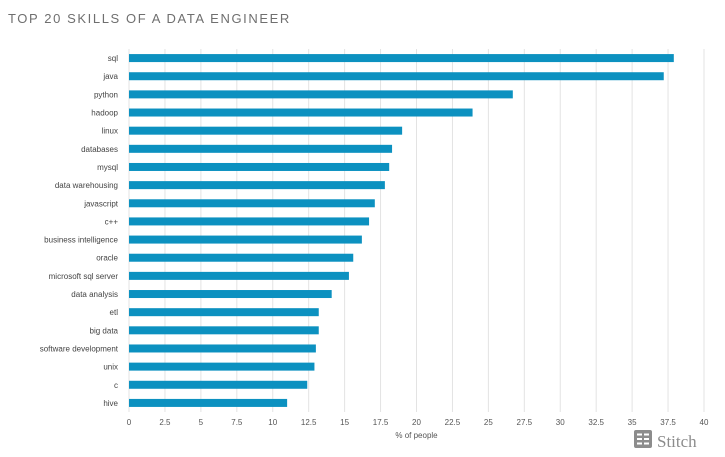  What do you see at coordinates (272, 422) in the screenshot?
I see `x-tick-label: 10` at bounding box center [272, 422].